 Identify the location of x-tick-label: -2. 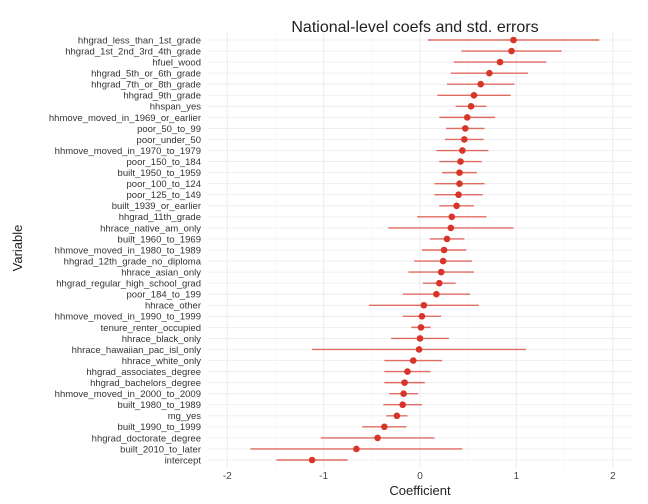
(227, 476).